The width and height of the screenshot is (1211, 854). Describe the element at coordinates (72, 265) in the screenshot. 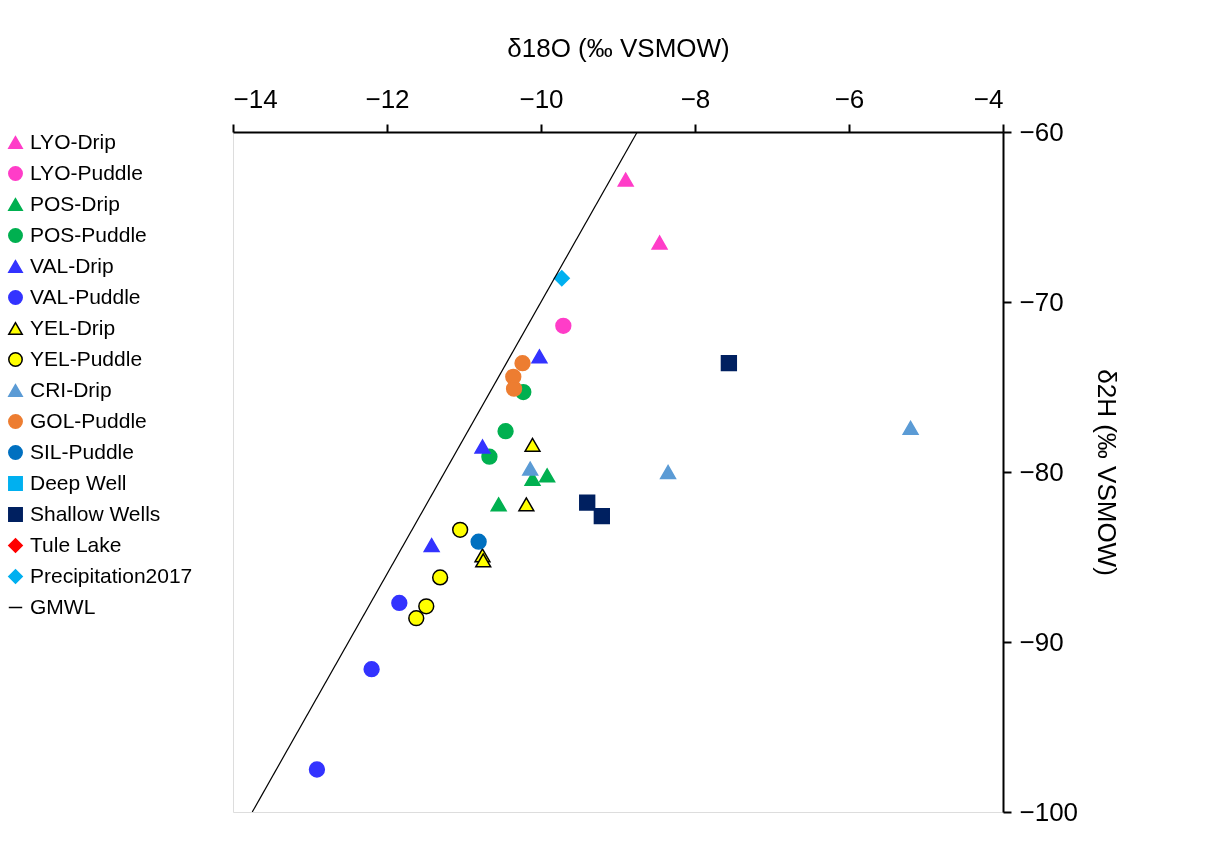

I see `legend-label: VAL-Drip` at that location.